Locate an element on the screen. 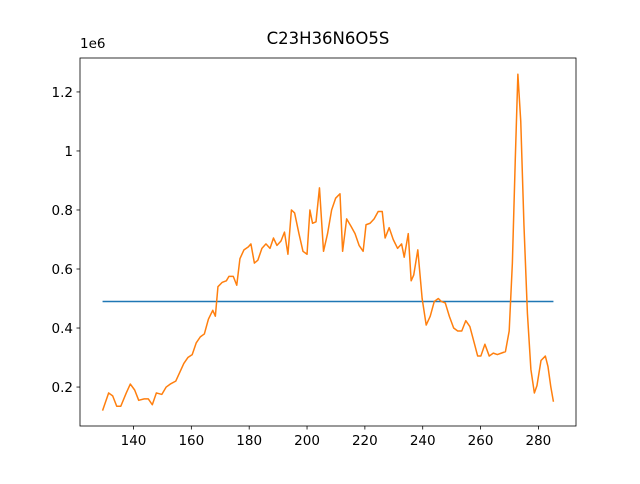 This screenshot has width=640, height=484. x-tick-label: 160 is located at coordinates (191, 441).